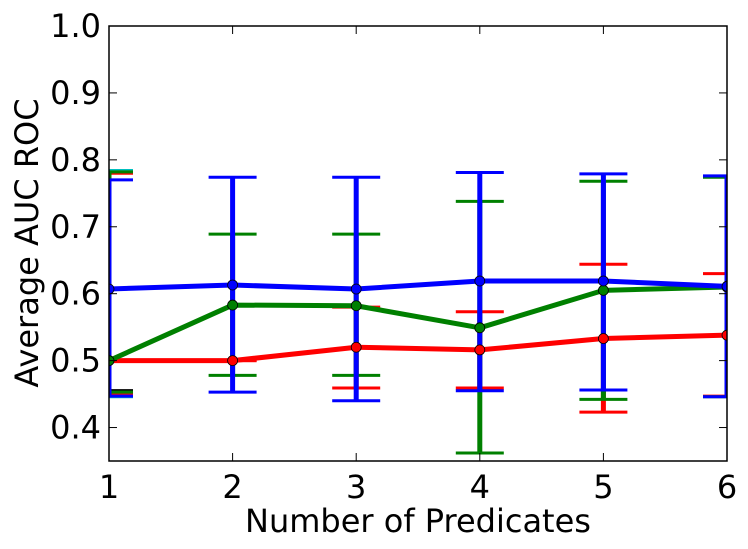 Image resolution: width=748 pixels, height=549 pixels. I want to click on x-tick-label-1: 2, so click(232, 487).